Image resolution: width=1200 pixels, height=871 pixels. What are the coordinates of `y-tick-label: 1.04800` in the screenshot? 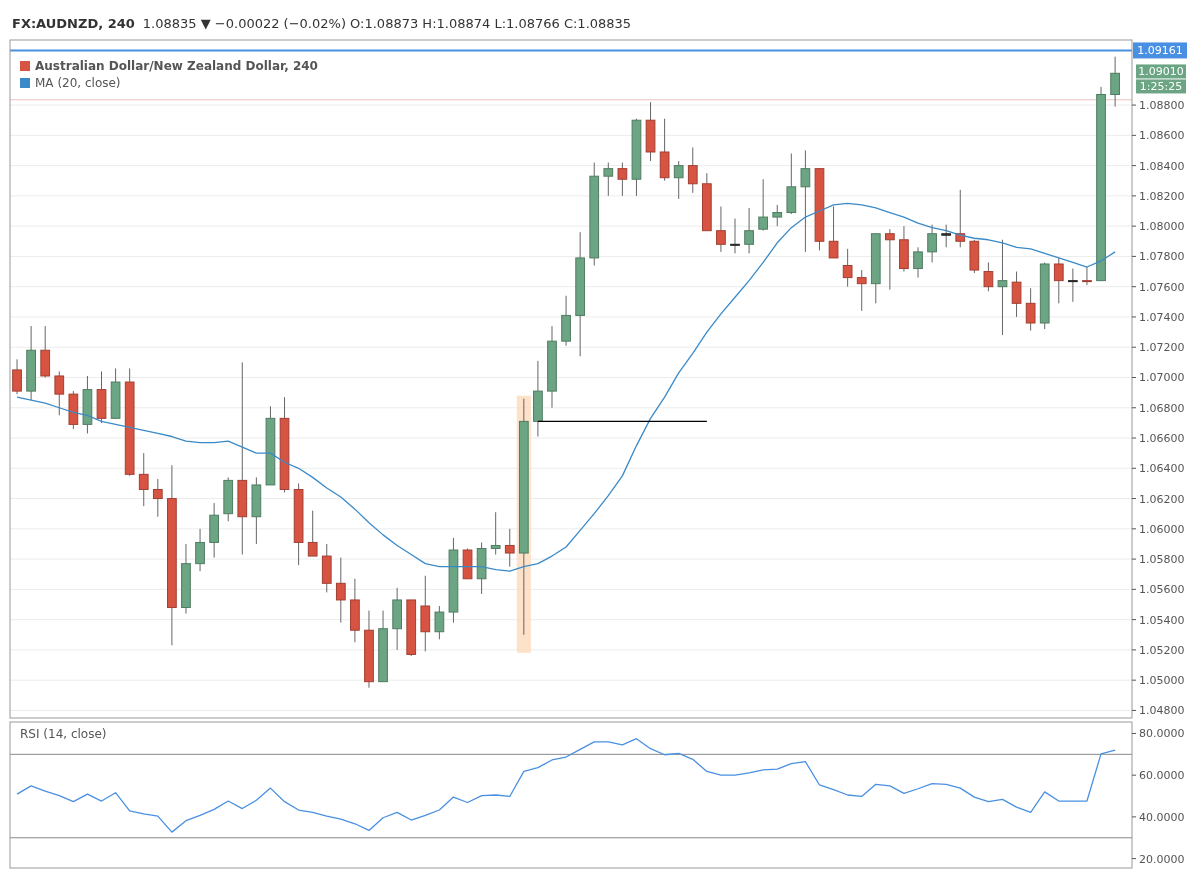 It's located at (1162, 711).